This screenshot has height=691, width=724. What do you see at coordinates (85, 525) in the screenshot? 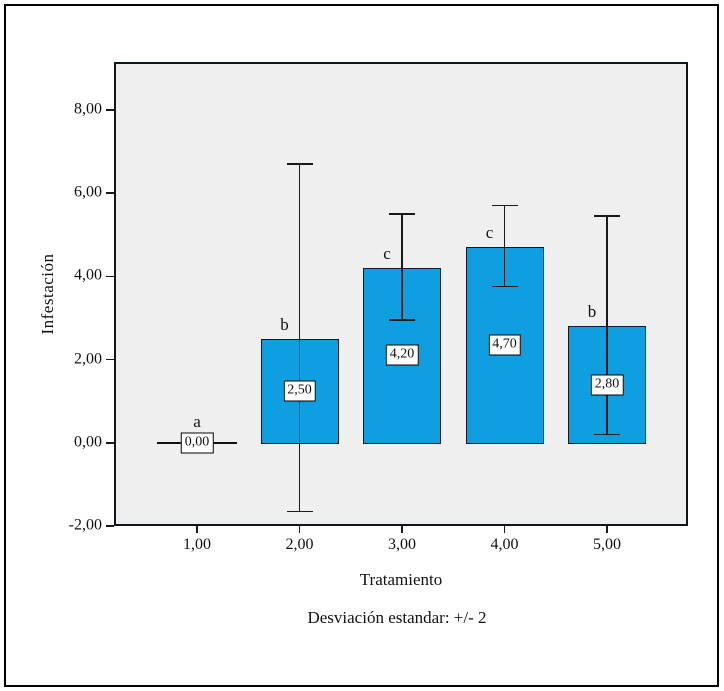
I see `y-tick-label: -2,00` at bounding box center [85, 525].